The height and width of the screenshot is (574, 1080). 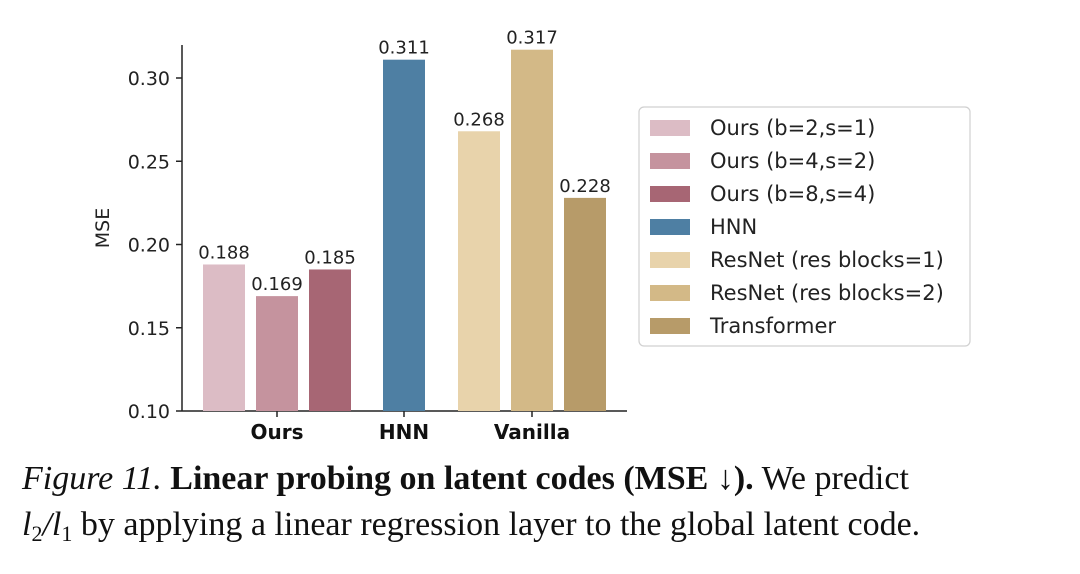 I want to click on legend-label: HNN, so click(x=733, y=227).